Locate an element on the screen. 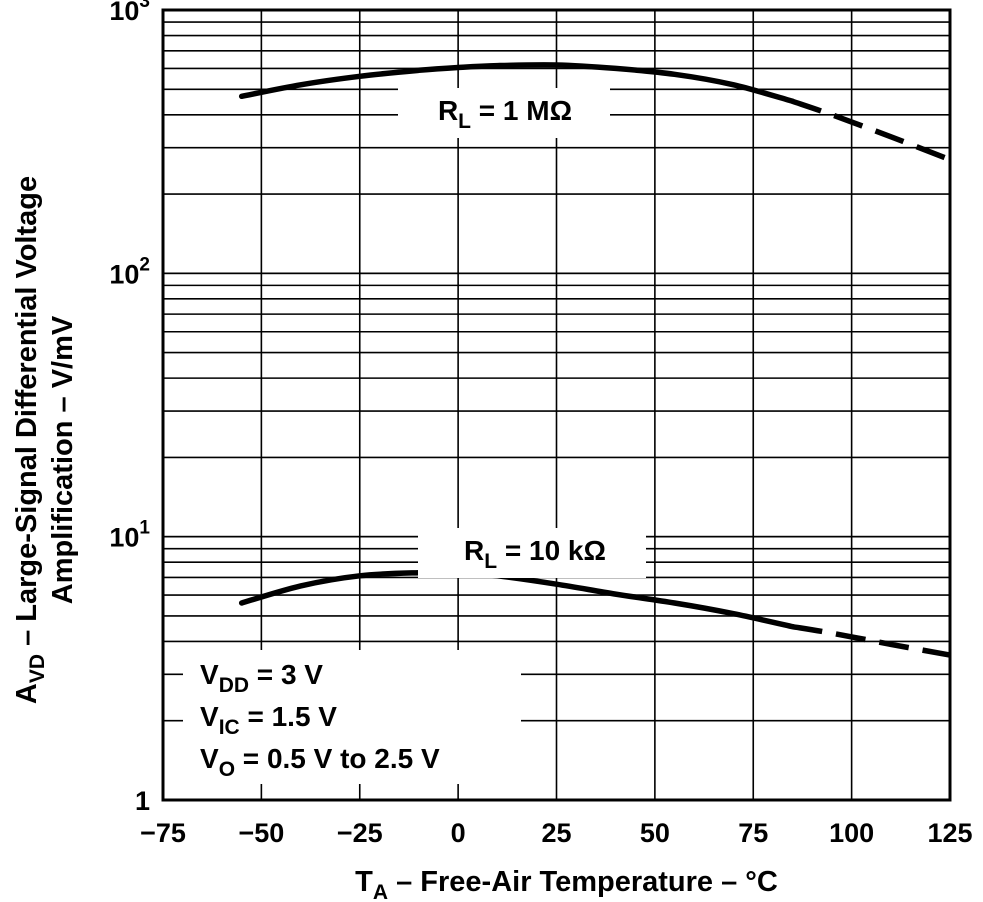 The width and height of the screenshot is (983, 902). y-tick-label: 10² is located at coordinates (129, 271).